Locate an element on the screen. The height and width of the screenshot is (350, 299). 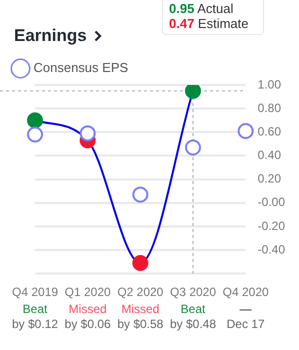
text: Dec 17 is located at coordinates (245, 323).